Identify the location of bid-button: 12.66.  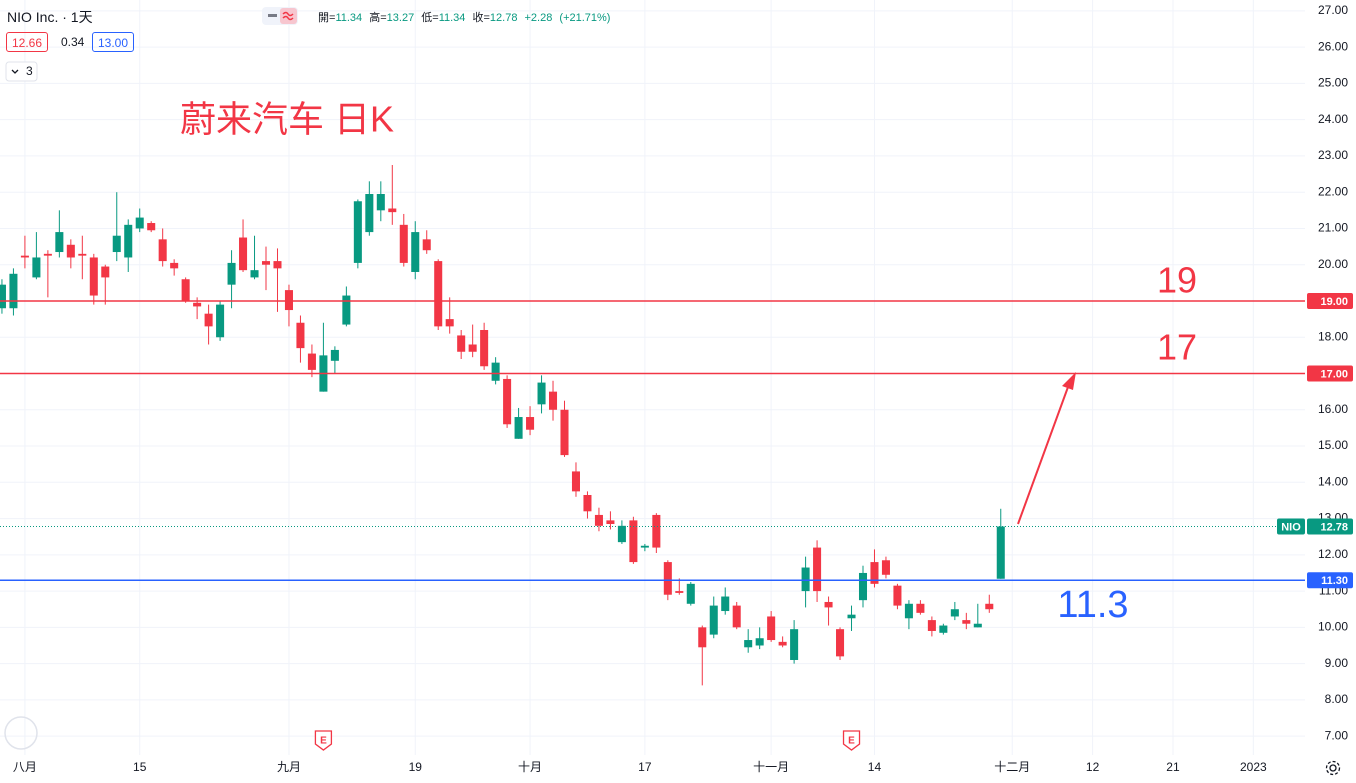
(27, 42).